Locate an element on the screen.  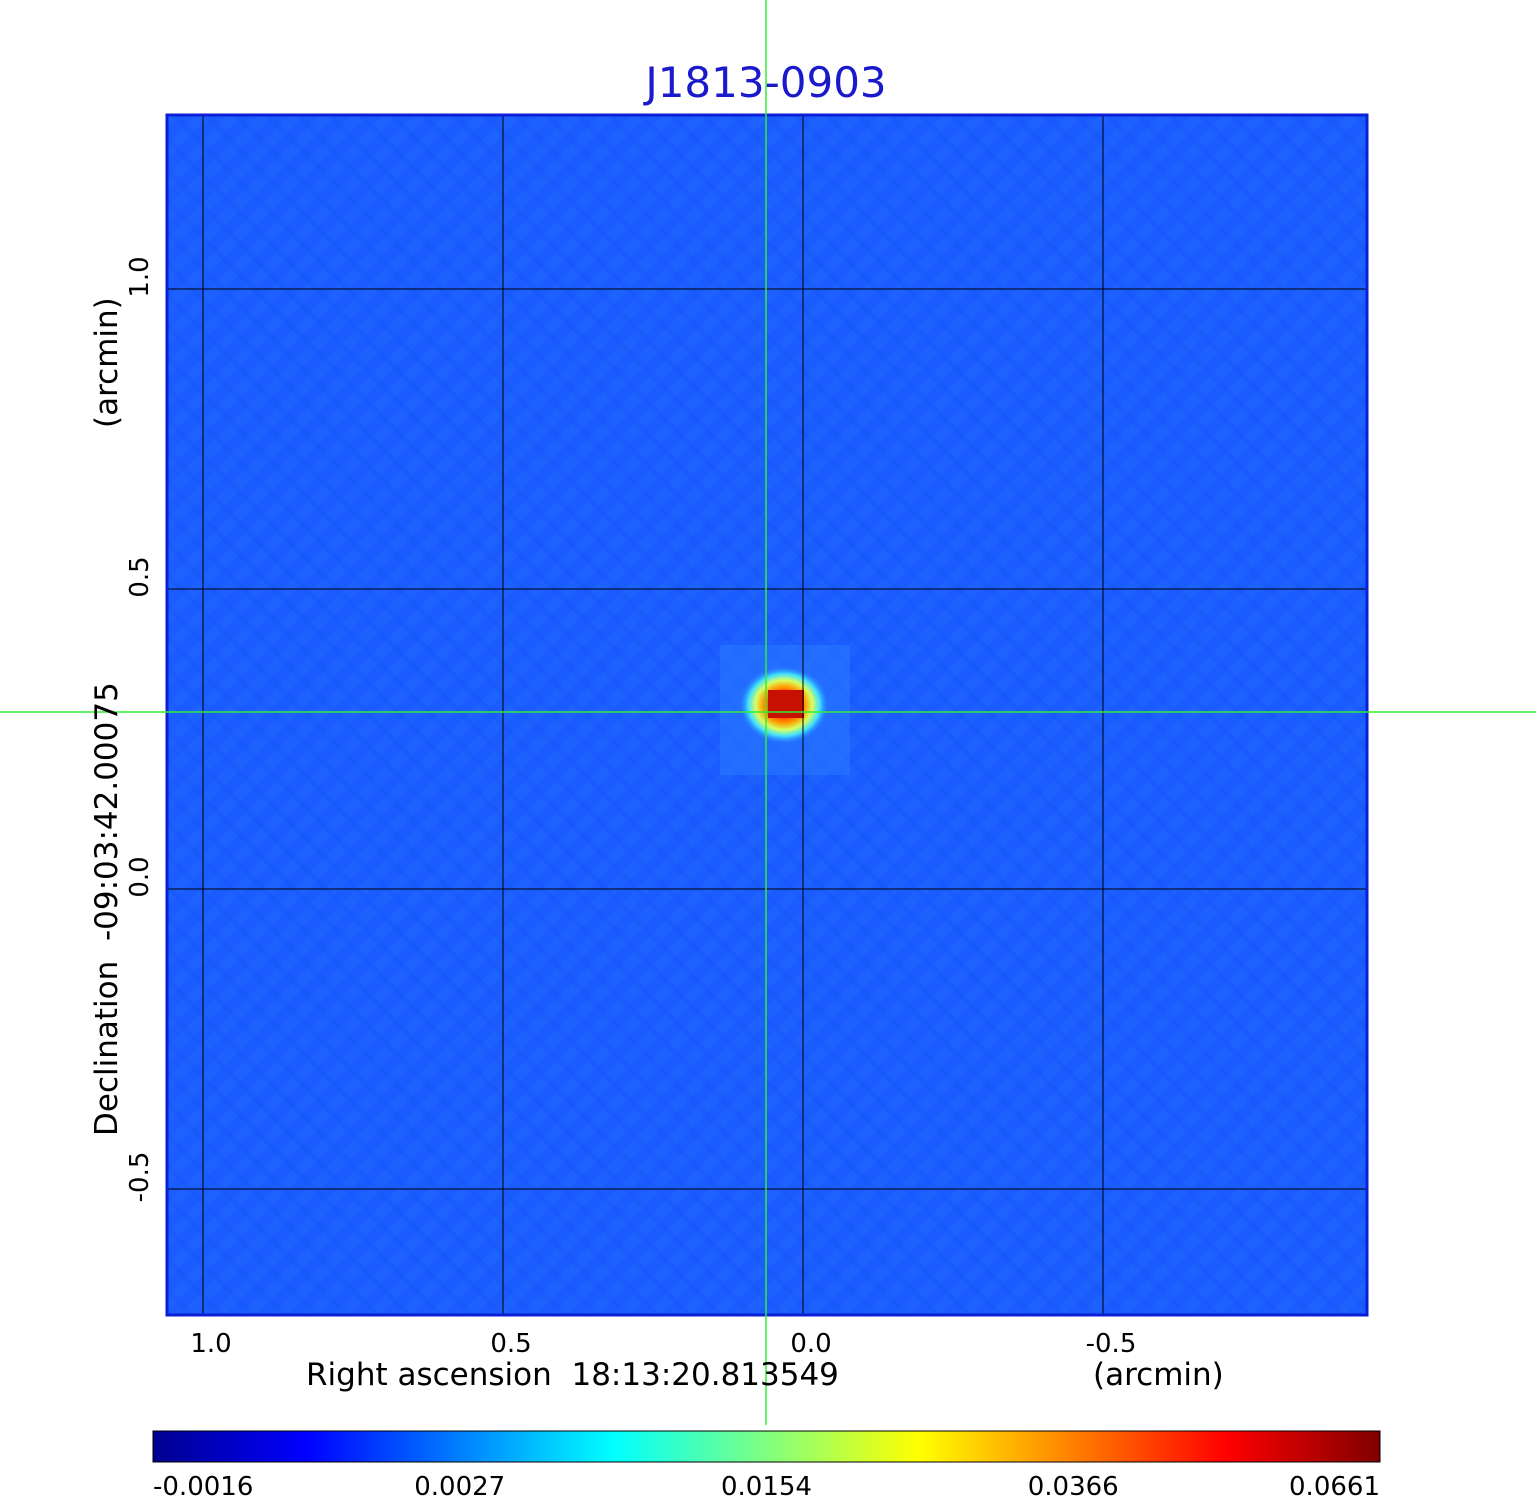
x-tick-label-3: -0.5 is located at coordinates (1111, 1344).